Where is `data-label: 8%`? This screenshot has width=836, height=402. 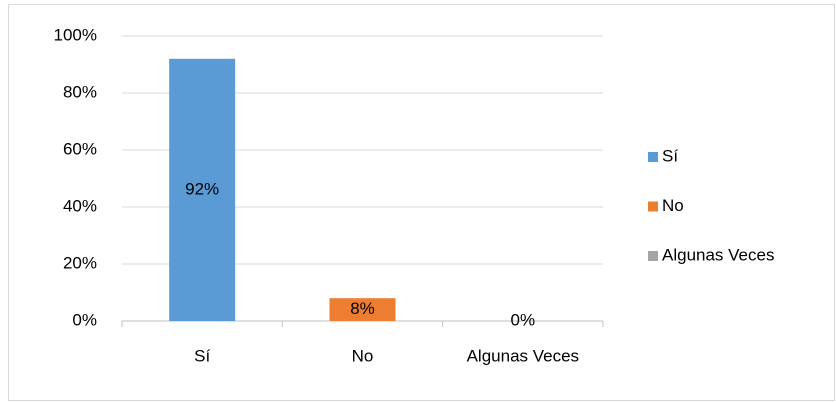
data-label: 8% is located at coordinates (362, 308).